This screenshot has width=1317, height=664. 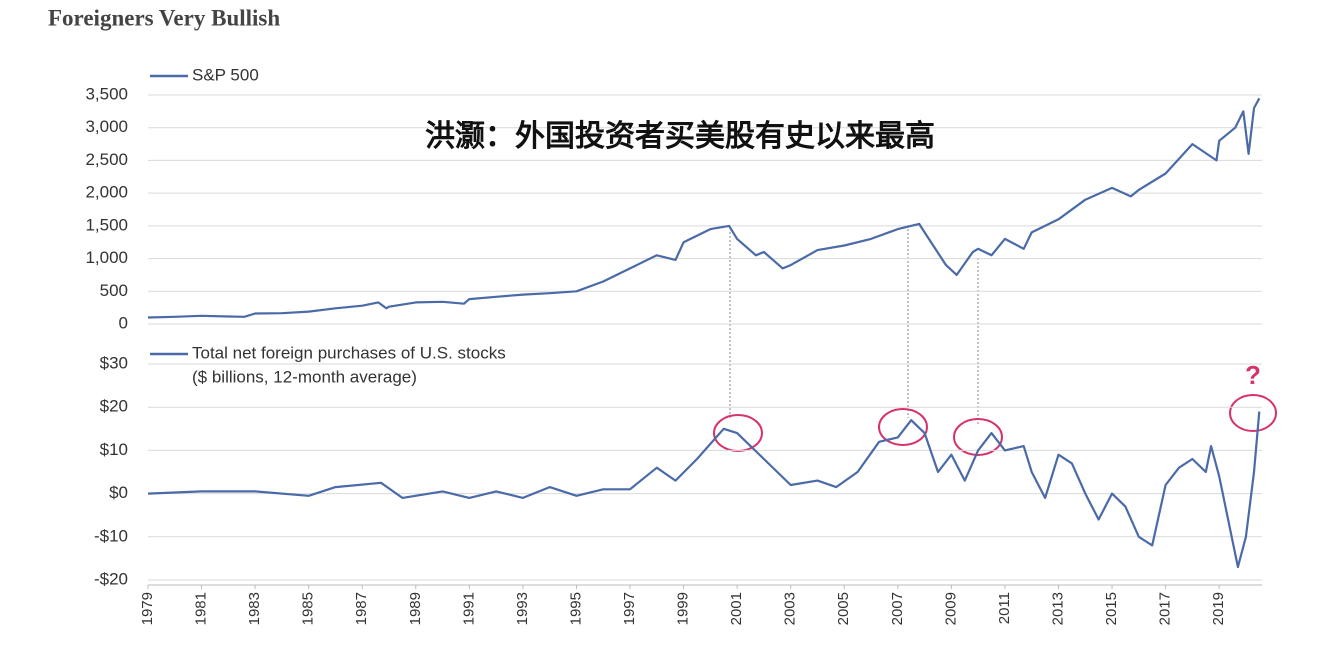 What do you see at coordinates (1111, 608) in the screenshot?
I see `x-tick-label: 2015` at bounding box center [1111, 608].